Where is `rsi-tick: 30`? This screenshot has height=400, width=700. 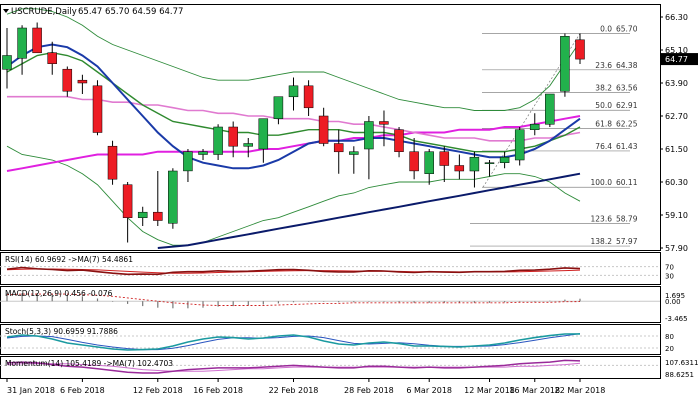 rsi-tick: 30 is located at coordinates (669, 276).